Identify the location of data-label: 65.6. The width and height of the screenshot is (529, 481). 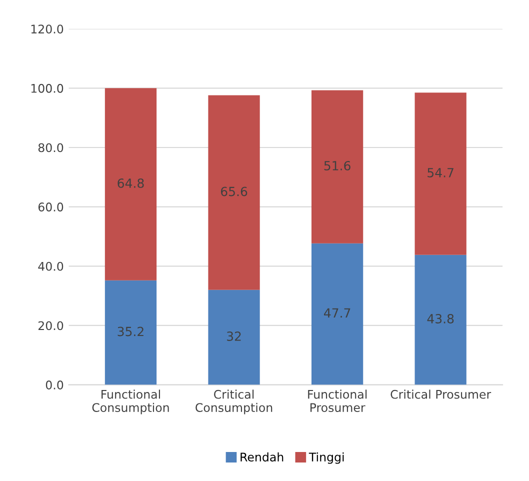
(234, 191).